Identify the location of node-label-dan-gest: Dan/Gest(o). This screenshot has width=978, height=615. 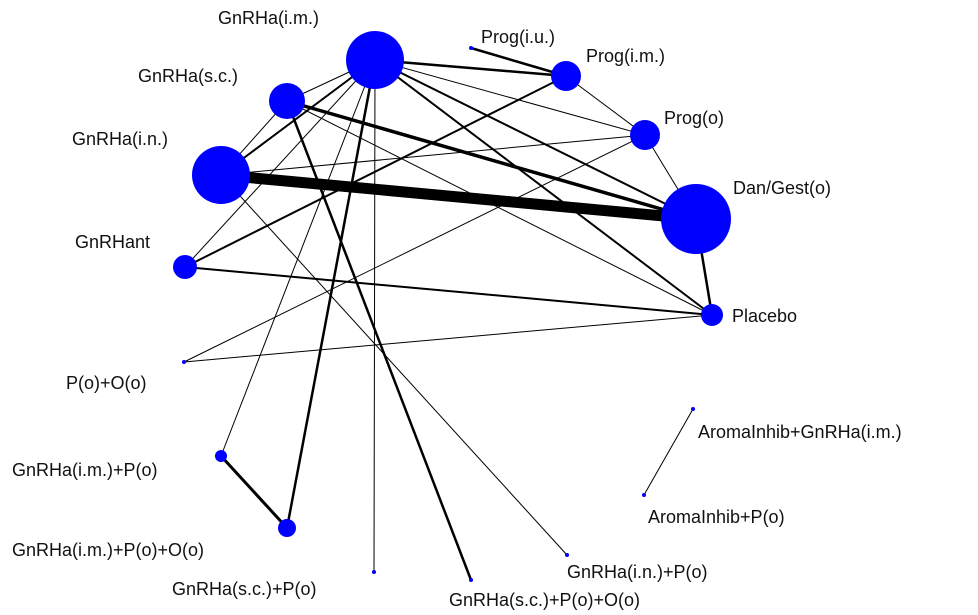
(782, 188).